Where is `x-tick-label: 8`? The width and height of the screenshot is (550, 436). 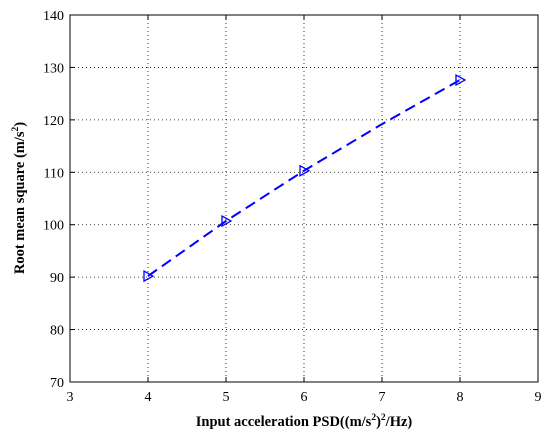
x-tick-label: 8 is located at coordinates (460, 397).